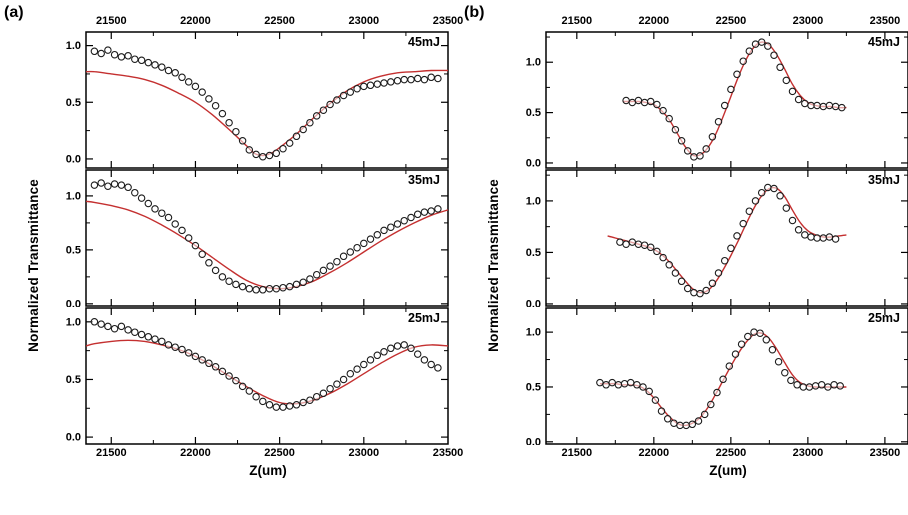  What do you see at coordinates (14, 12) in the screenshot?
I see `panel-a-label: (a)` at bounding box center [14, 12].